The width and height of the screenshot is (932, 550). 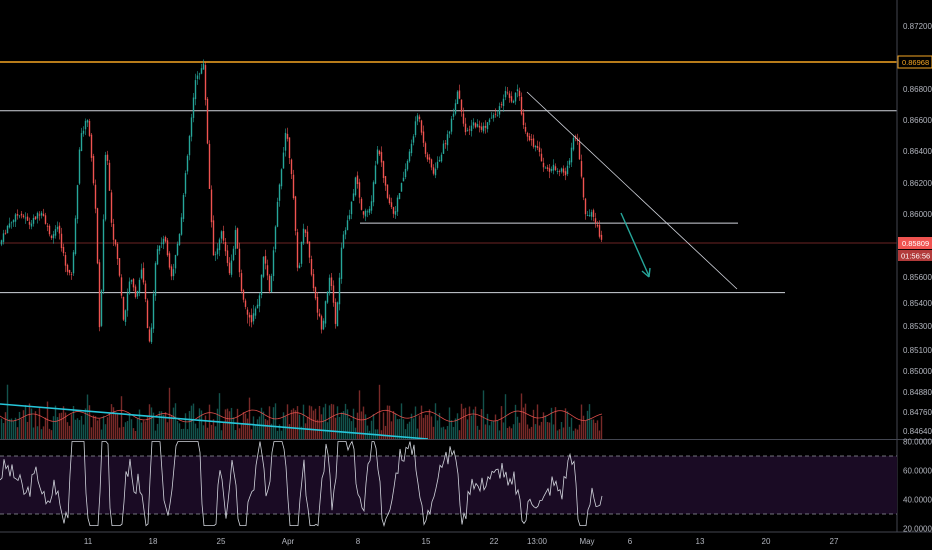 I want to click on price-tick-label: 0.84880, so click(x=917, y=392).